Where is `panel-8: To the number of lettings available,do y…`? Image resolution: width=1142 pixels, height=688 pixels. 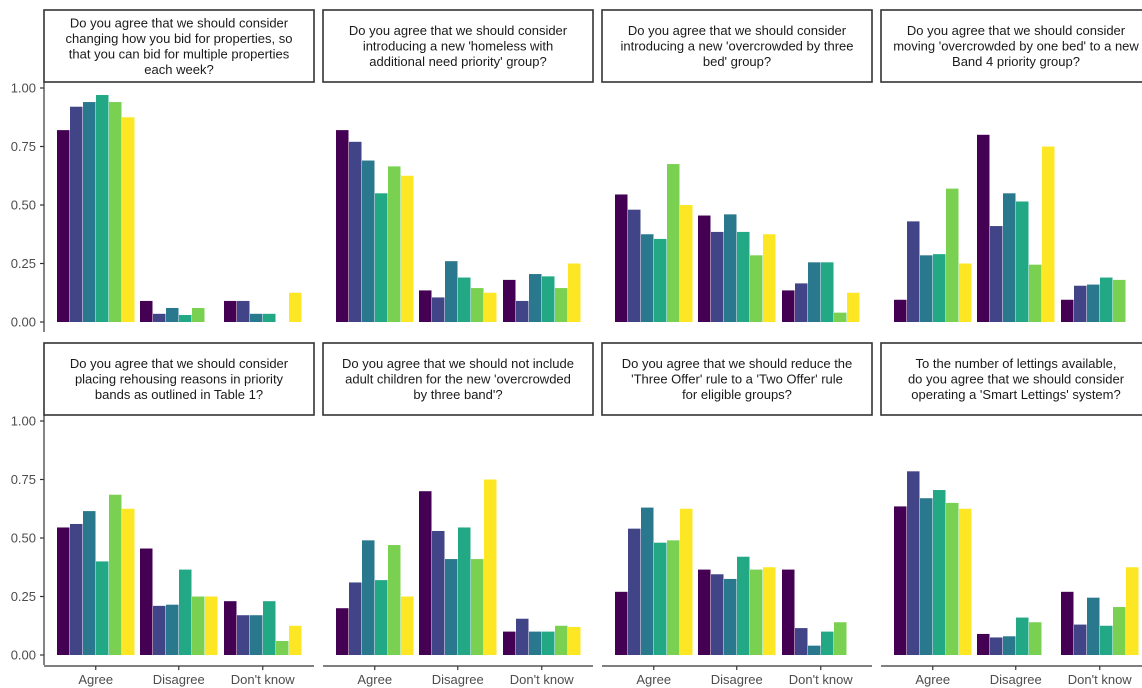
panel-8: To the number of lettings available,do y… is located at coordinates (1011, 514).